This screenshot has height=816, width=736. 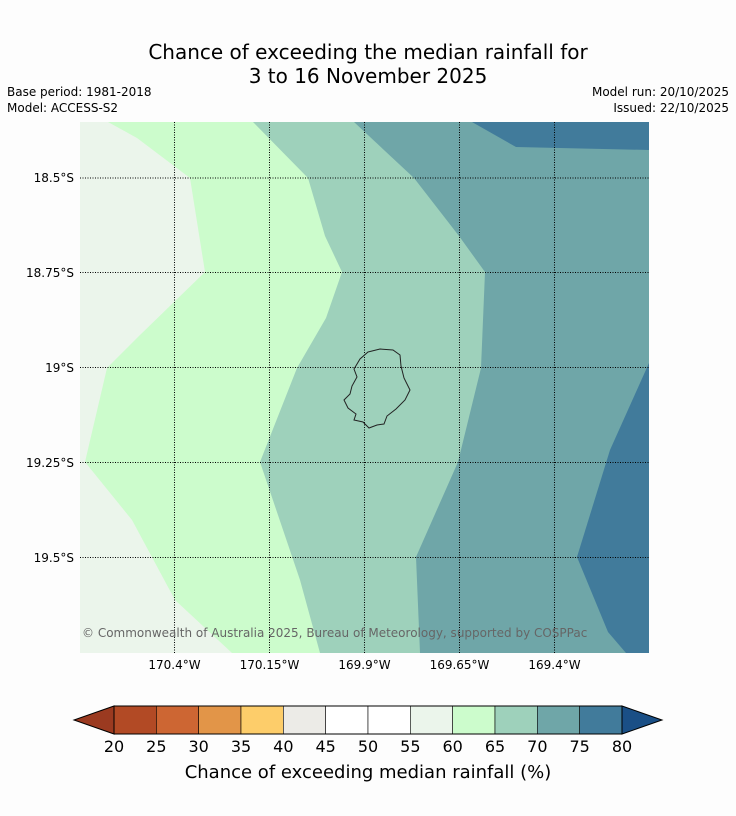 I want to click on lat-label-18-5: 18.5°S, so click(x=53, y=178).